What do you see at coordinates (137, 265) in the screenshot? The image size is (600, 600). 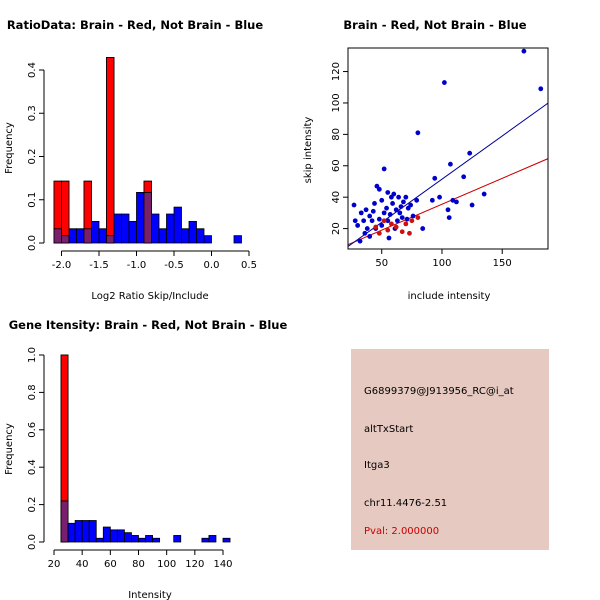 I see `ratio-x-tick-label: -1.0` at bounding box center [137, 265].